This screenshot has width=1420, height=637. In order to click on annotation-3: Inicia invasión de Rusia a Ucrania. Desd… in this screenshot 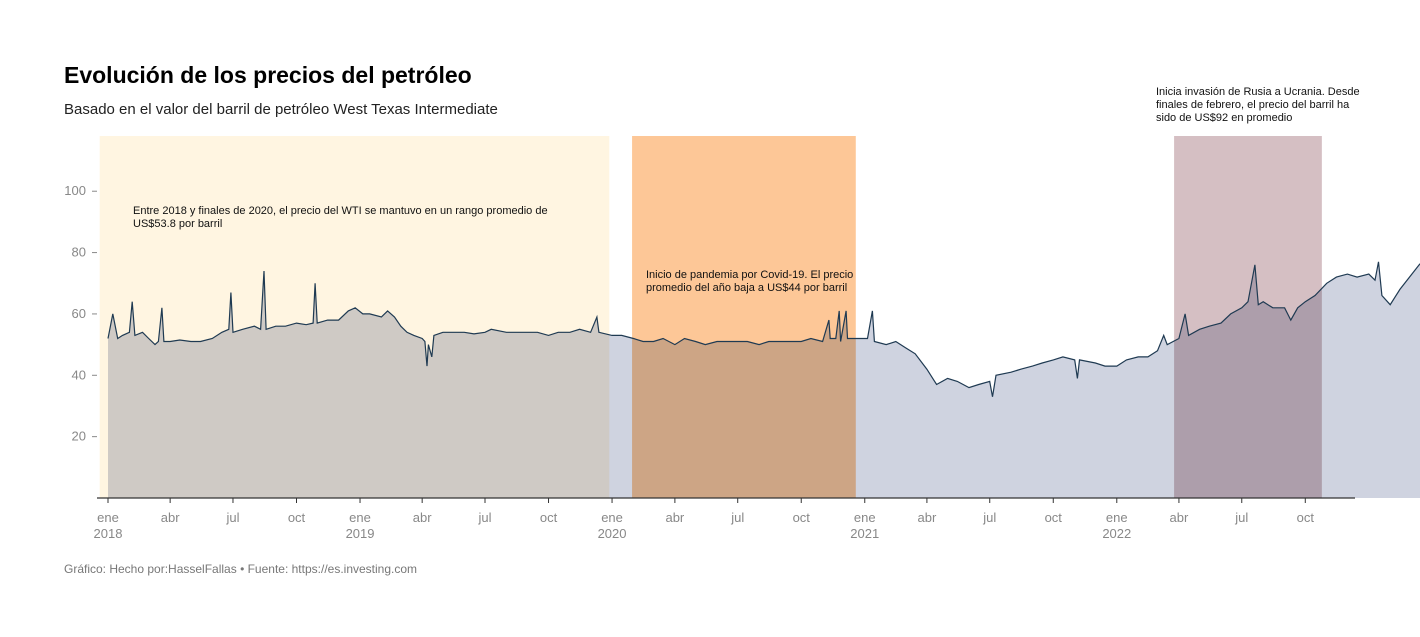, I will do `click(1258, 105)`.